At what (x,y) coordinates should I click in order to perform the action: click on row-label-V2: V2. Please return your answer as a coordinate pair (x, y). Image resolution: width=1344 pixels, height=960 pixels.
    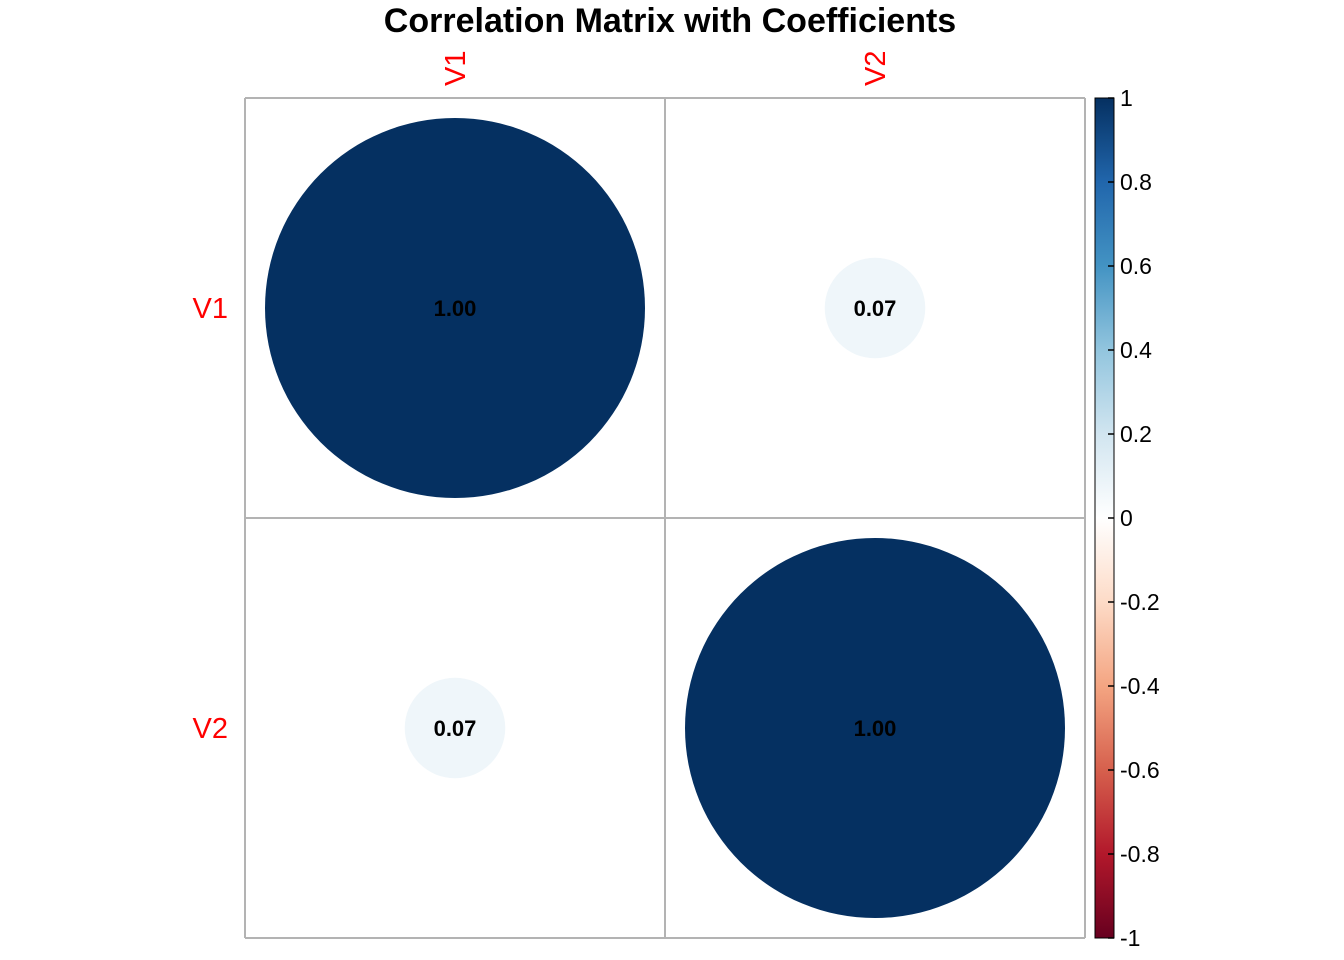
    Looking at the image, I should click on (210, 729).